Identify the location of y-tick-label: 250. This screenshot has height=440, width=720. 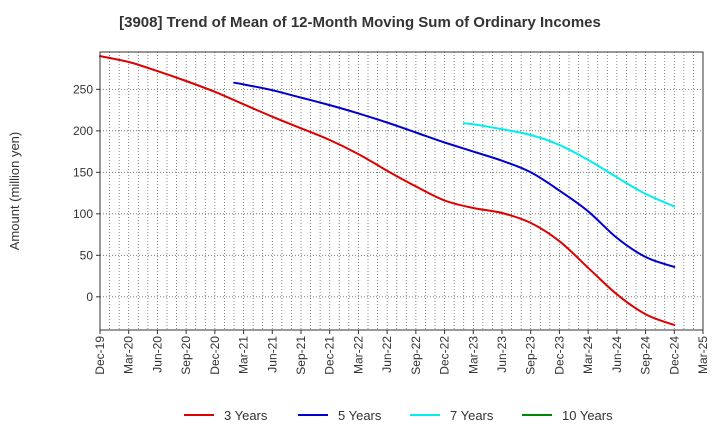
(83, 89).